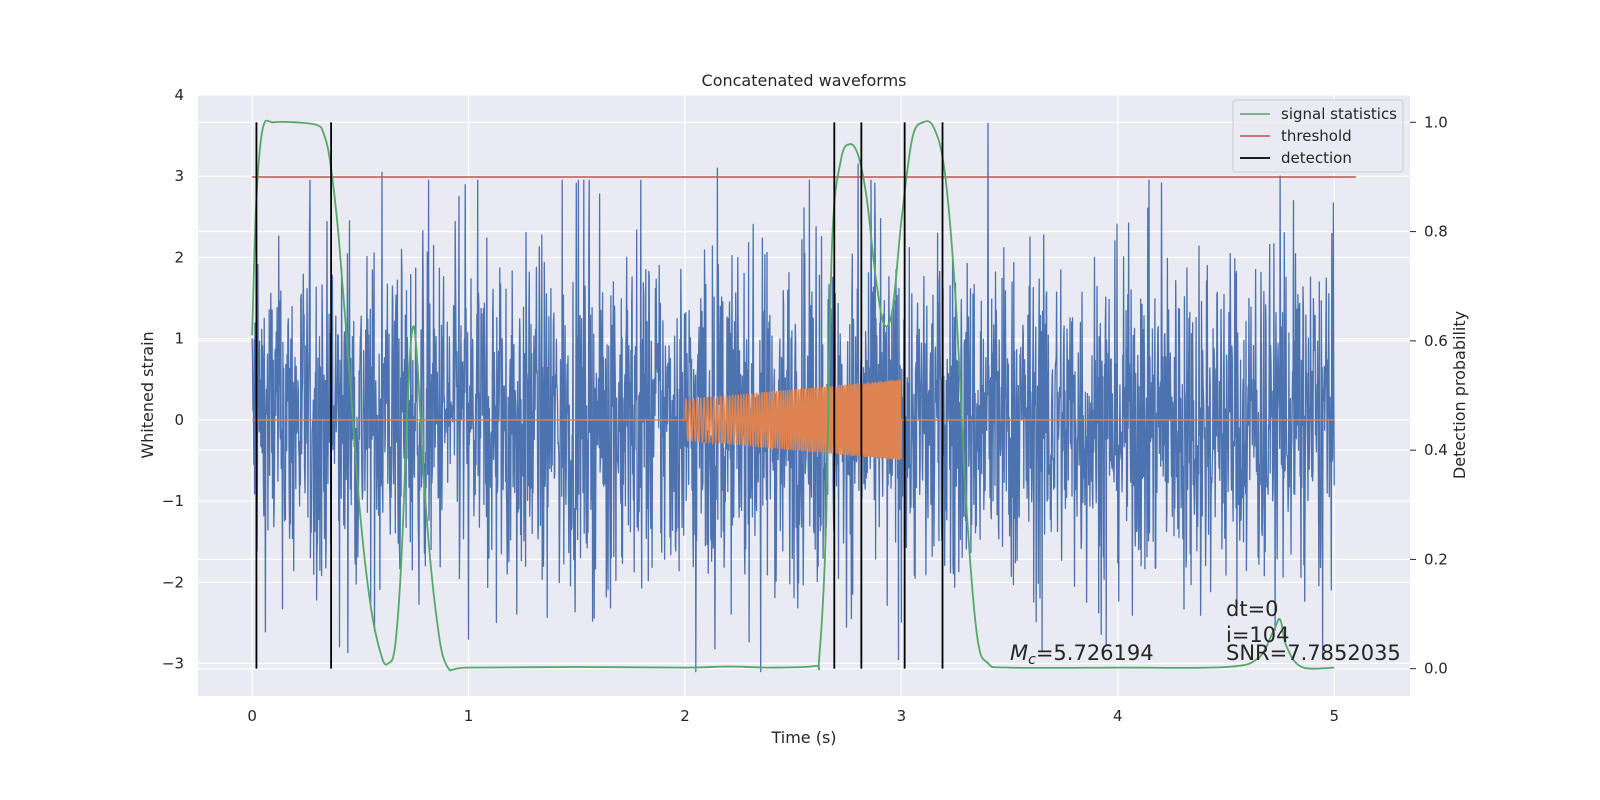 The width and height of the screenshot is (1600, 800). I want to click on y-axis-label-left: Whitened strain, so click(147, 394).